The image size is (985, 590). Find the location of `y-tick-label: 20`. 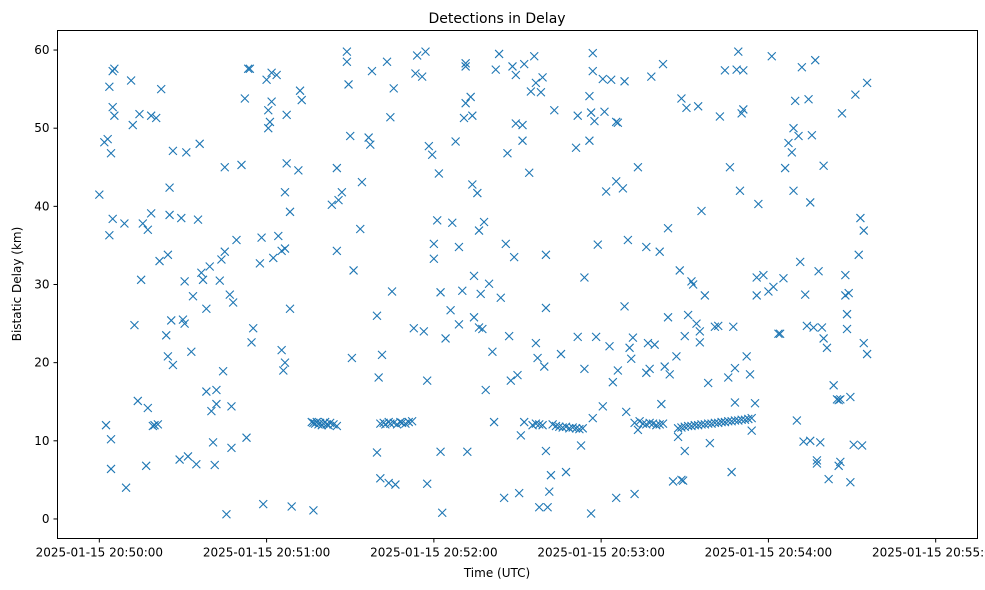

y-tick-label: 20 is located at coordinates (41, 363).